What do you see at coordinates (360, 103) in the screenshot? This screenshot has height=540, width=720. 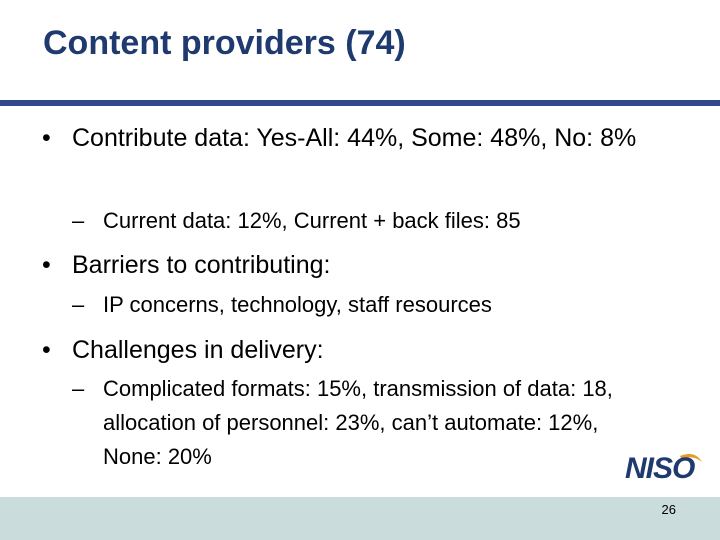 I see `title-rule` at bounding box center [360, 103].